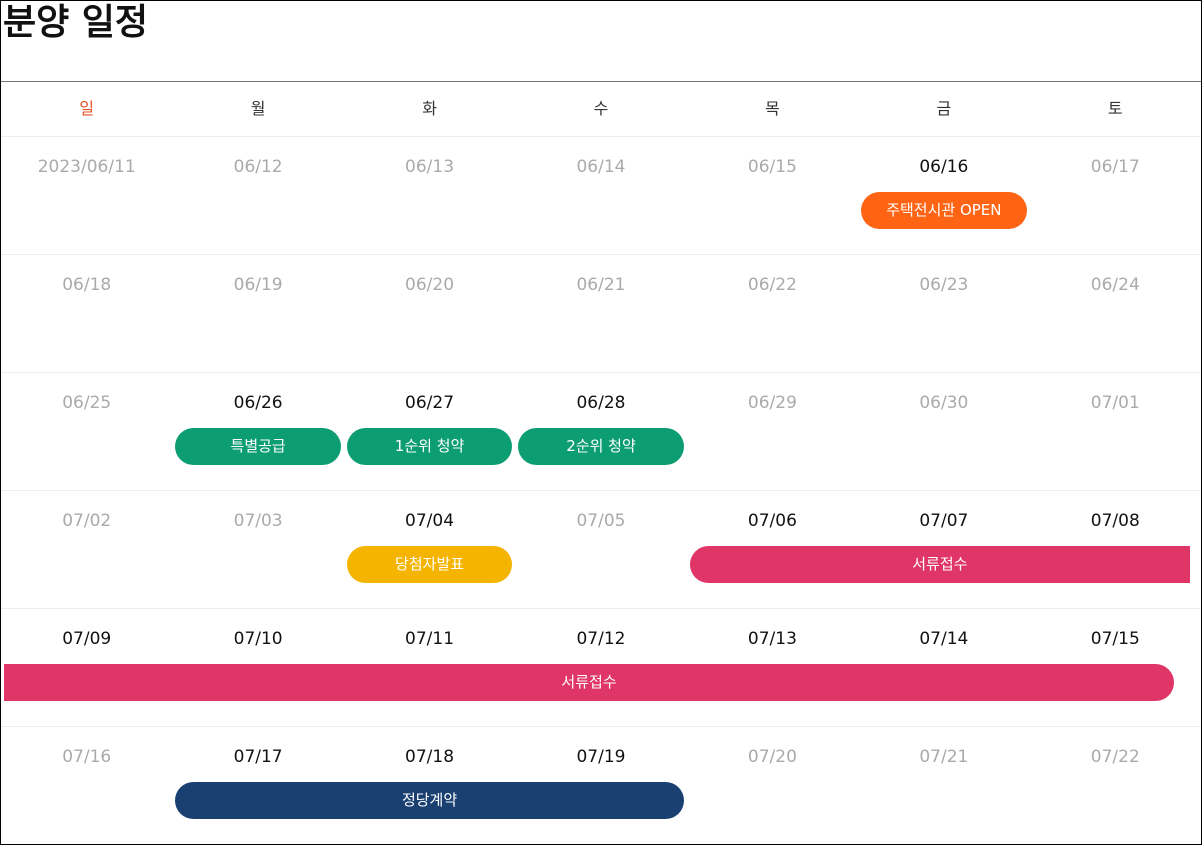 The width and height of the screenshot is (1202, 845). Describe the element at coordinates (601, 285) in the screenshot. I see `day-date: 06/21` at that location.